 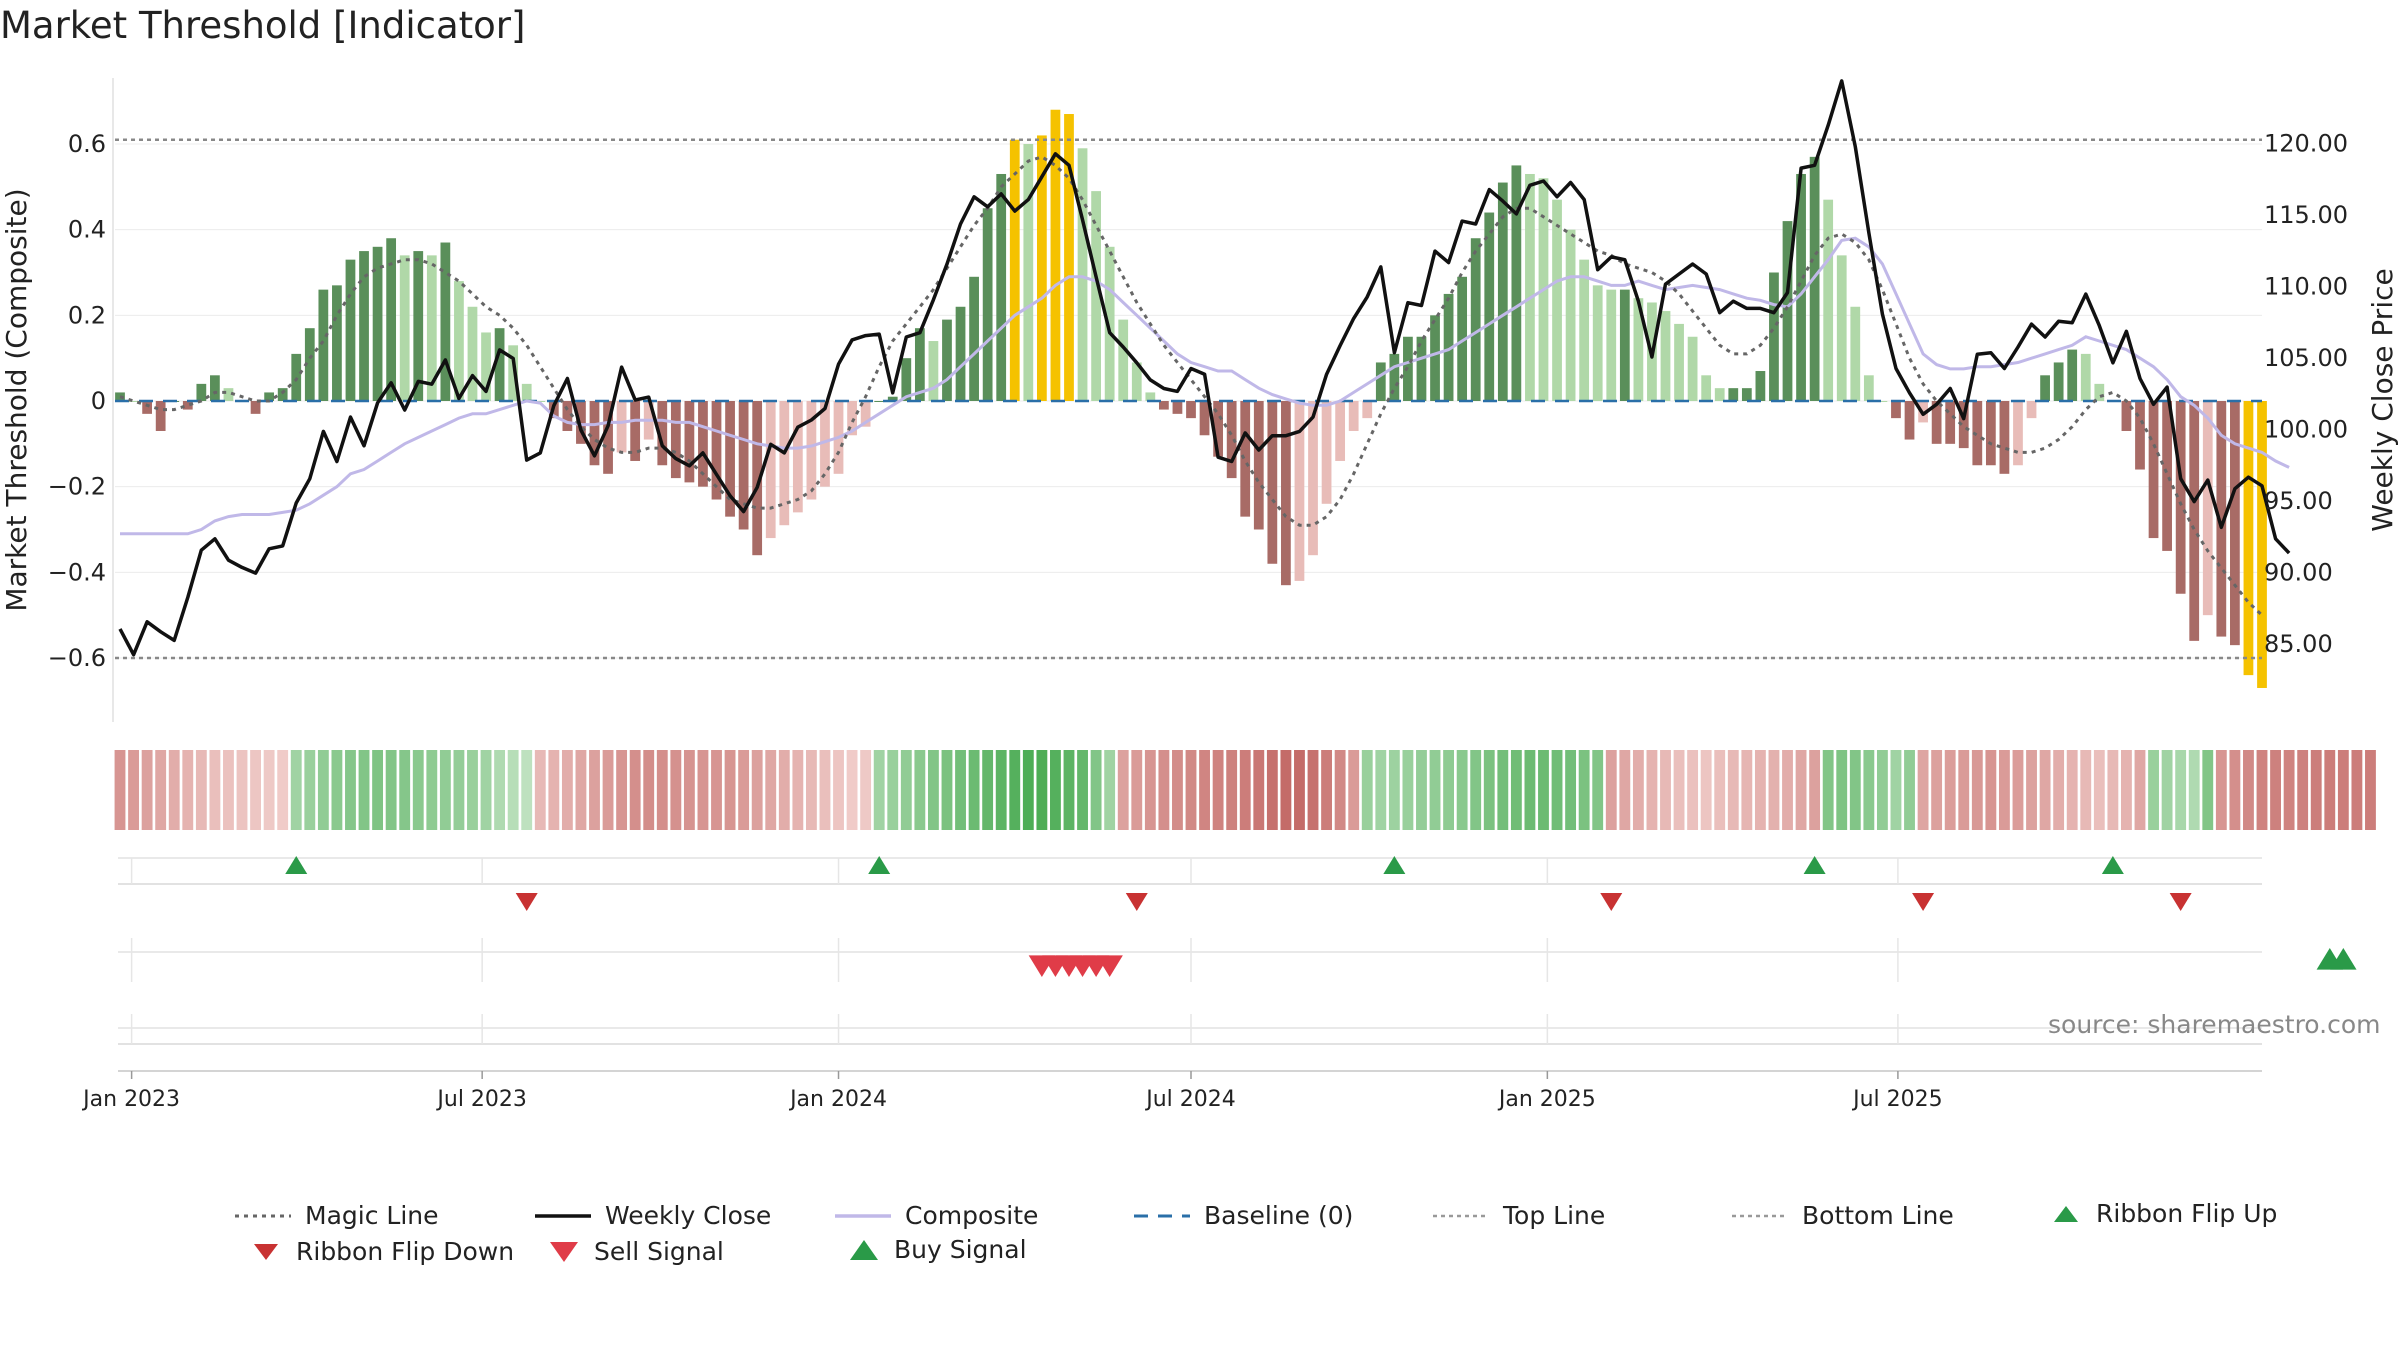 What do you see at coordinates (1245, 790) in the screenshot?
I see `ribbon-strip` at bounding box center [1245, 790].